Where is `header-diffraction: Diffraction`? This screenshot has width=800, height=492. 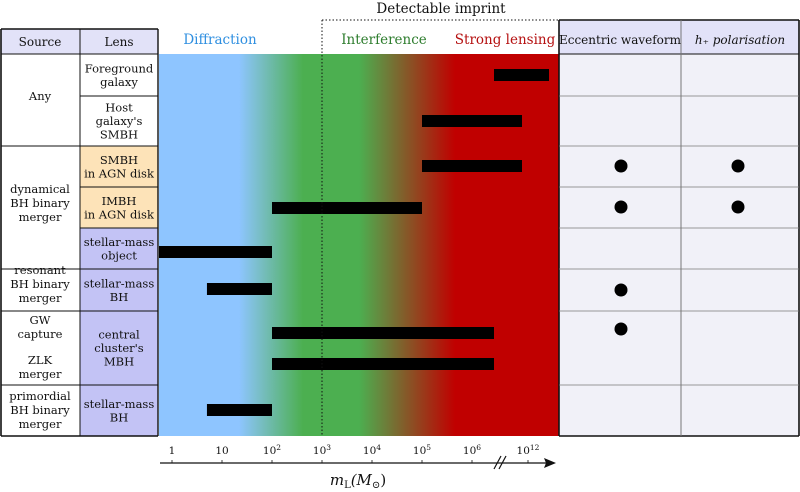
header-diffraction: Diffraction is located at coordinates (220, 40).